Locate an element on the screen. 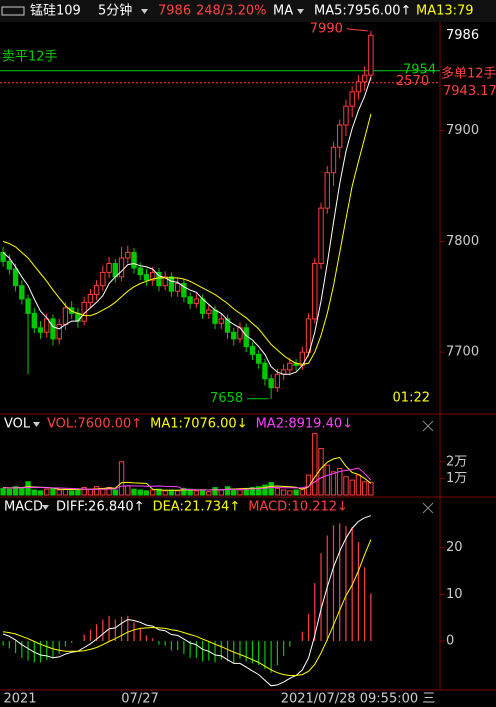 This screenshot has height=707, width=496. y-tick-label: 10 is located at coordinates (454, 594).